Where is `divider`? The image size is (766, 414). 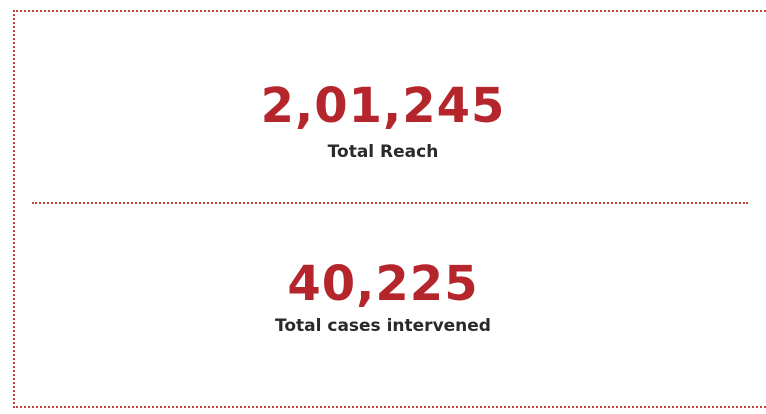
divider is located at coordinates (390, 203).